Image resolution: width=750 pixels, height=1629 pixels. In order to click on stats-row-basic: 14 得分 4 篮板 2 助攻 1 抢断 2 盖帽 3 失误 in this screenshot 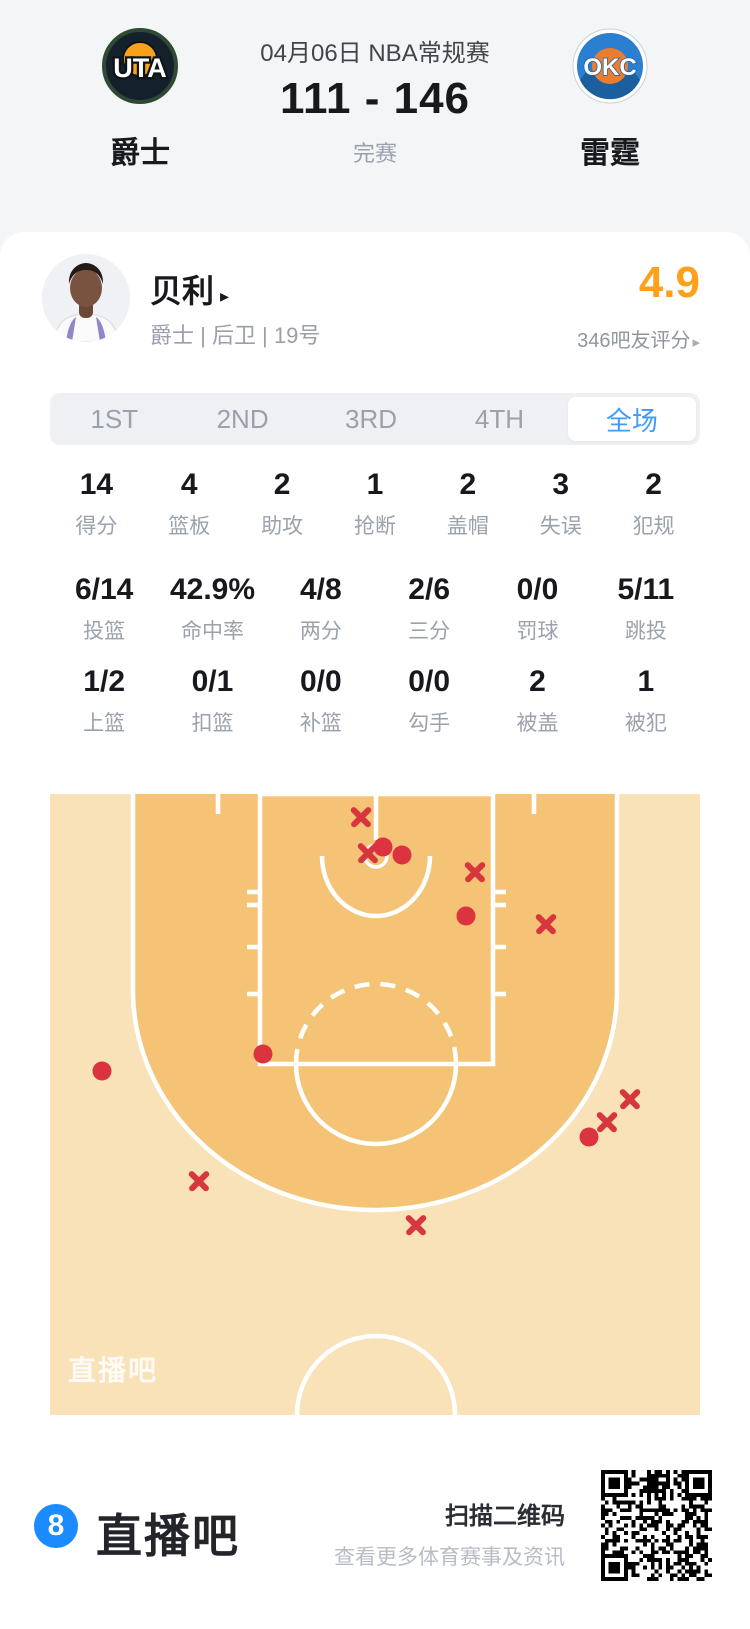, I will do `click(375, 504)`.